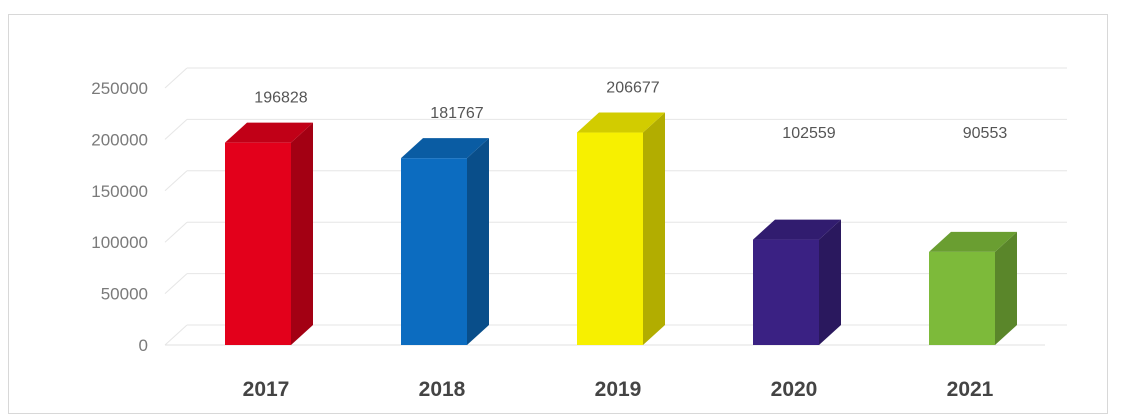 This screenshot has height=417, width=1121. What do you see at coordinates (973, 241) in the screenshot?
I see `bar-top-2021` at bounding box center [973, 241].